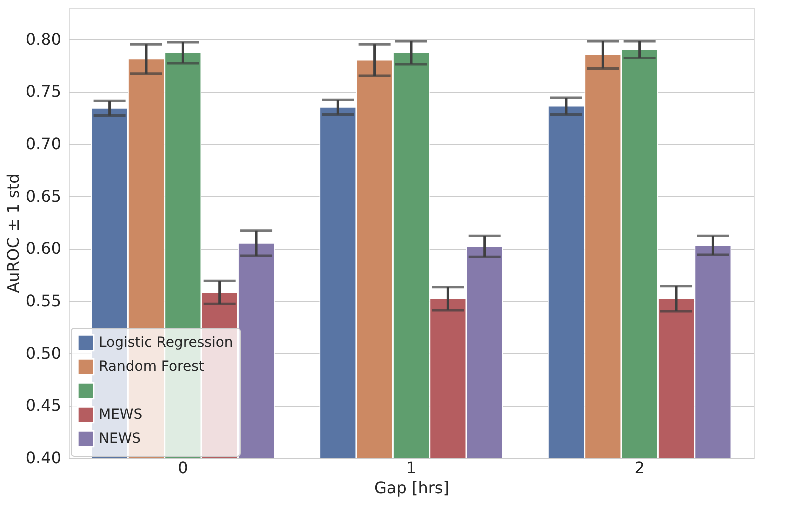 The image size is (799, 531). Describe the element at coordinates (120, 439) in the screenshot. I see `legend-label: NEWS` at that location.